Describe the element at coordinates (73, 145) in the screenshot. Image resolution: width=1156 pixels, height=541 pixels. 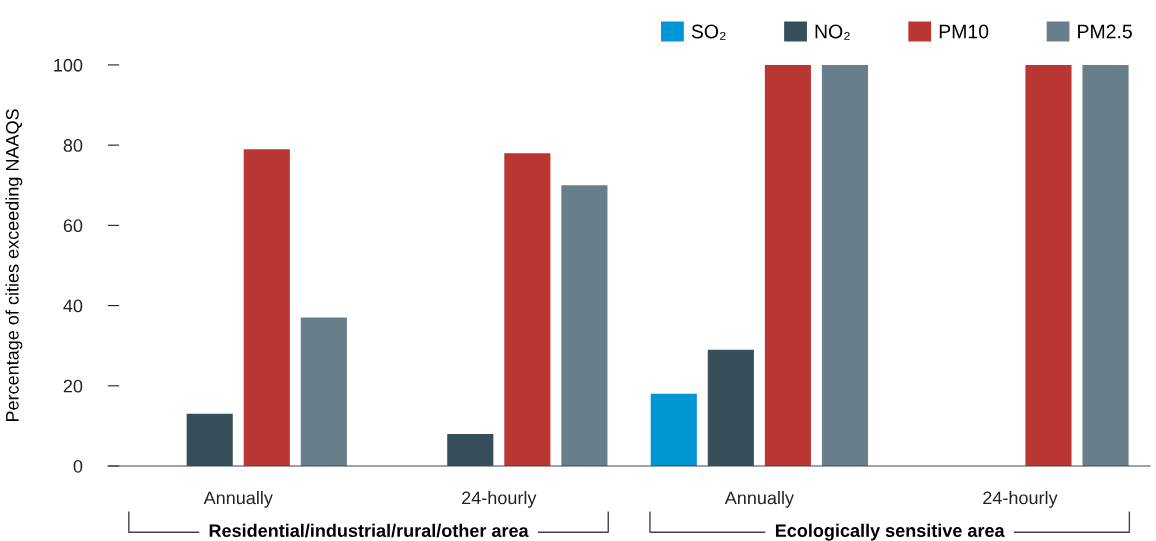
I see `y-tick-label: 80` at that location.